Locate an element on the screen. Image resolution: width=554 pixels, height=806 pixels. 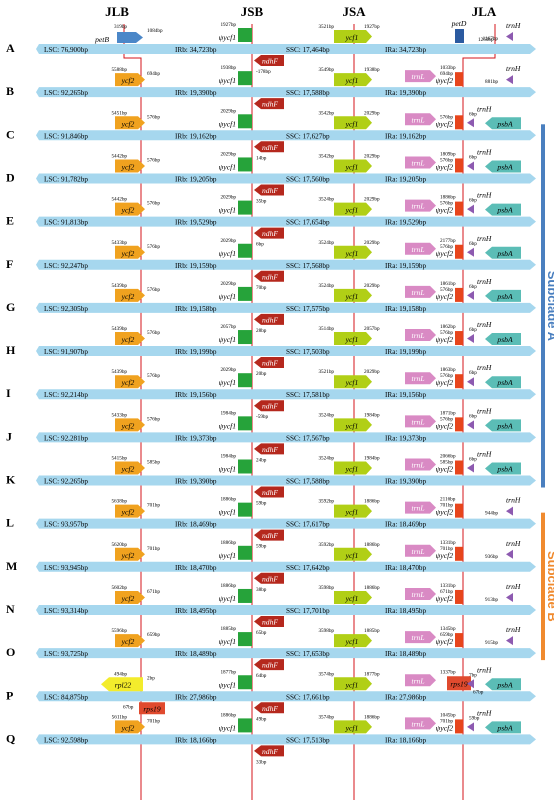
lsc-label: LSC: 92,247bp is located at coordinates (66, 266).